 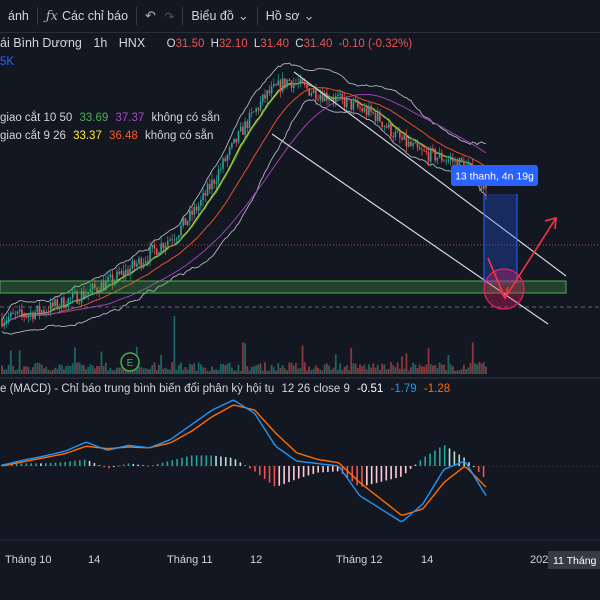 What do you see at coordinates (574, 560) in the screenshot?
I see `crosshair-date-badge` at bounding box center [574, 560].